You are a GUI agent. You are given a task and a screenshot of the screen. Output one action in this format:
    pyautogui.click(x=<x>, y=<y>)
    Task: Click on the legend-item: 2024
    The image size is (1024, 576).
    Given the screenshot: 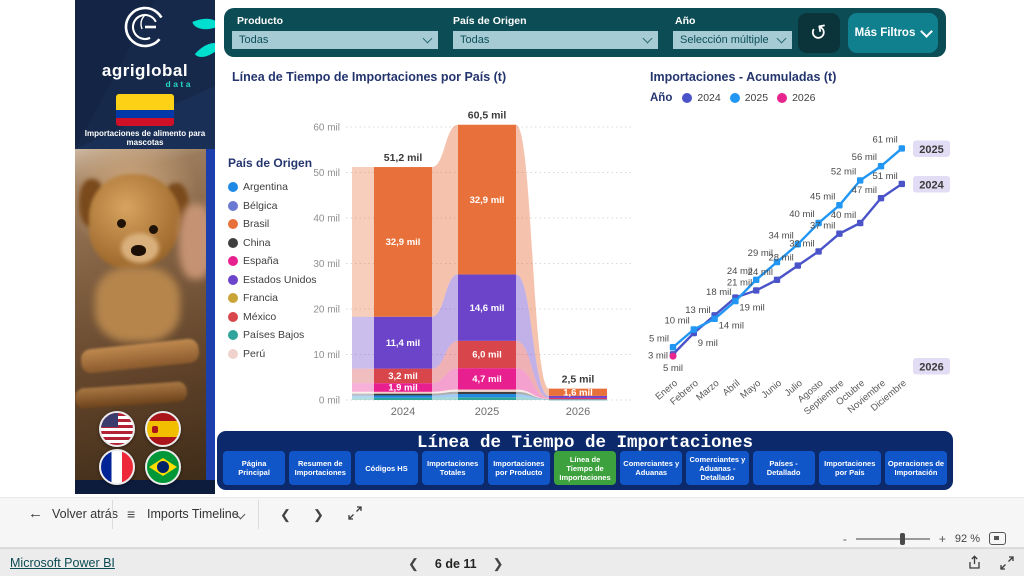 What is the action you would take?
    pyautogui.click(x=701, y=98)
    